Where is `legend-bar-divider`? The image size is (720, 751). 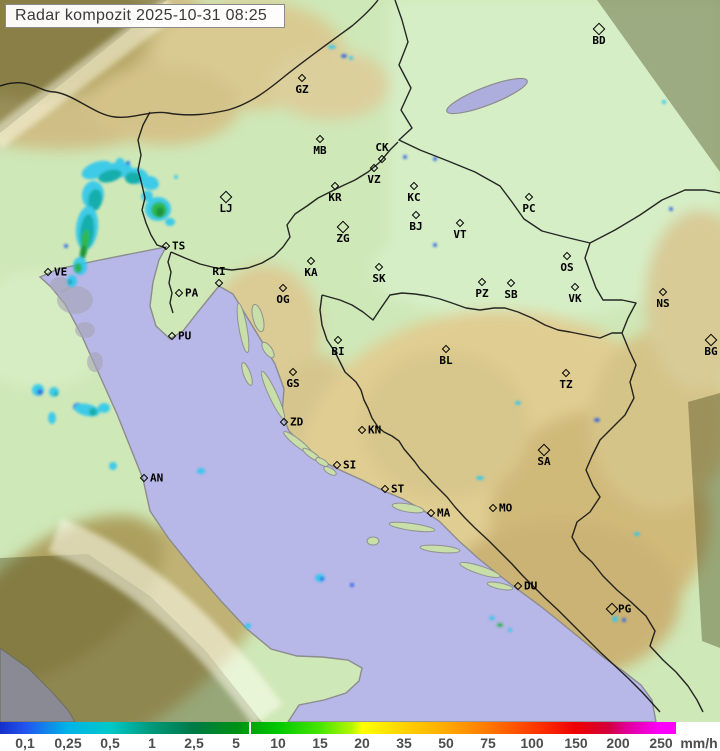
legend-bar-divider is located at coordinates (250, 728).